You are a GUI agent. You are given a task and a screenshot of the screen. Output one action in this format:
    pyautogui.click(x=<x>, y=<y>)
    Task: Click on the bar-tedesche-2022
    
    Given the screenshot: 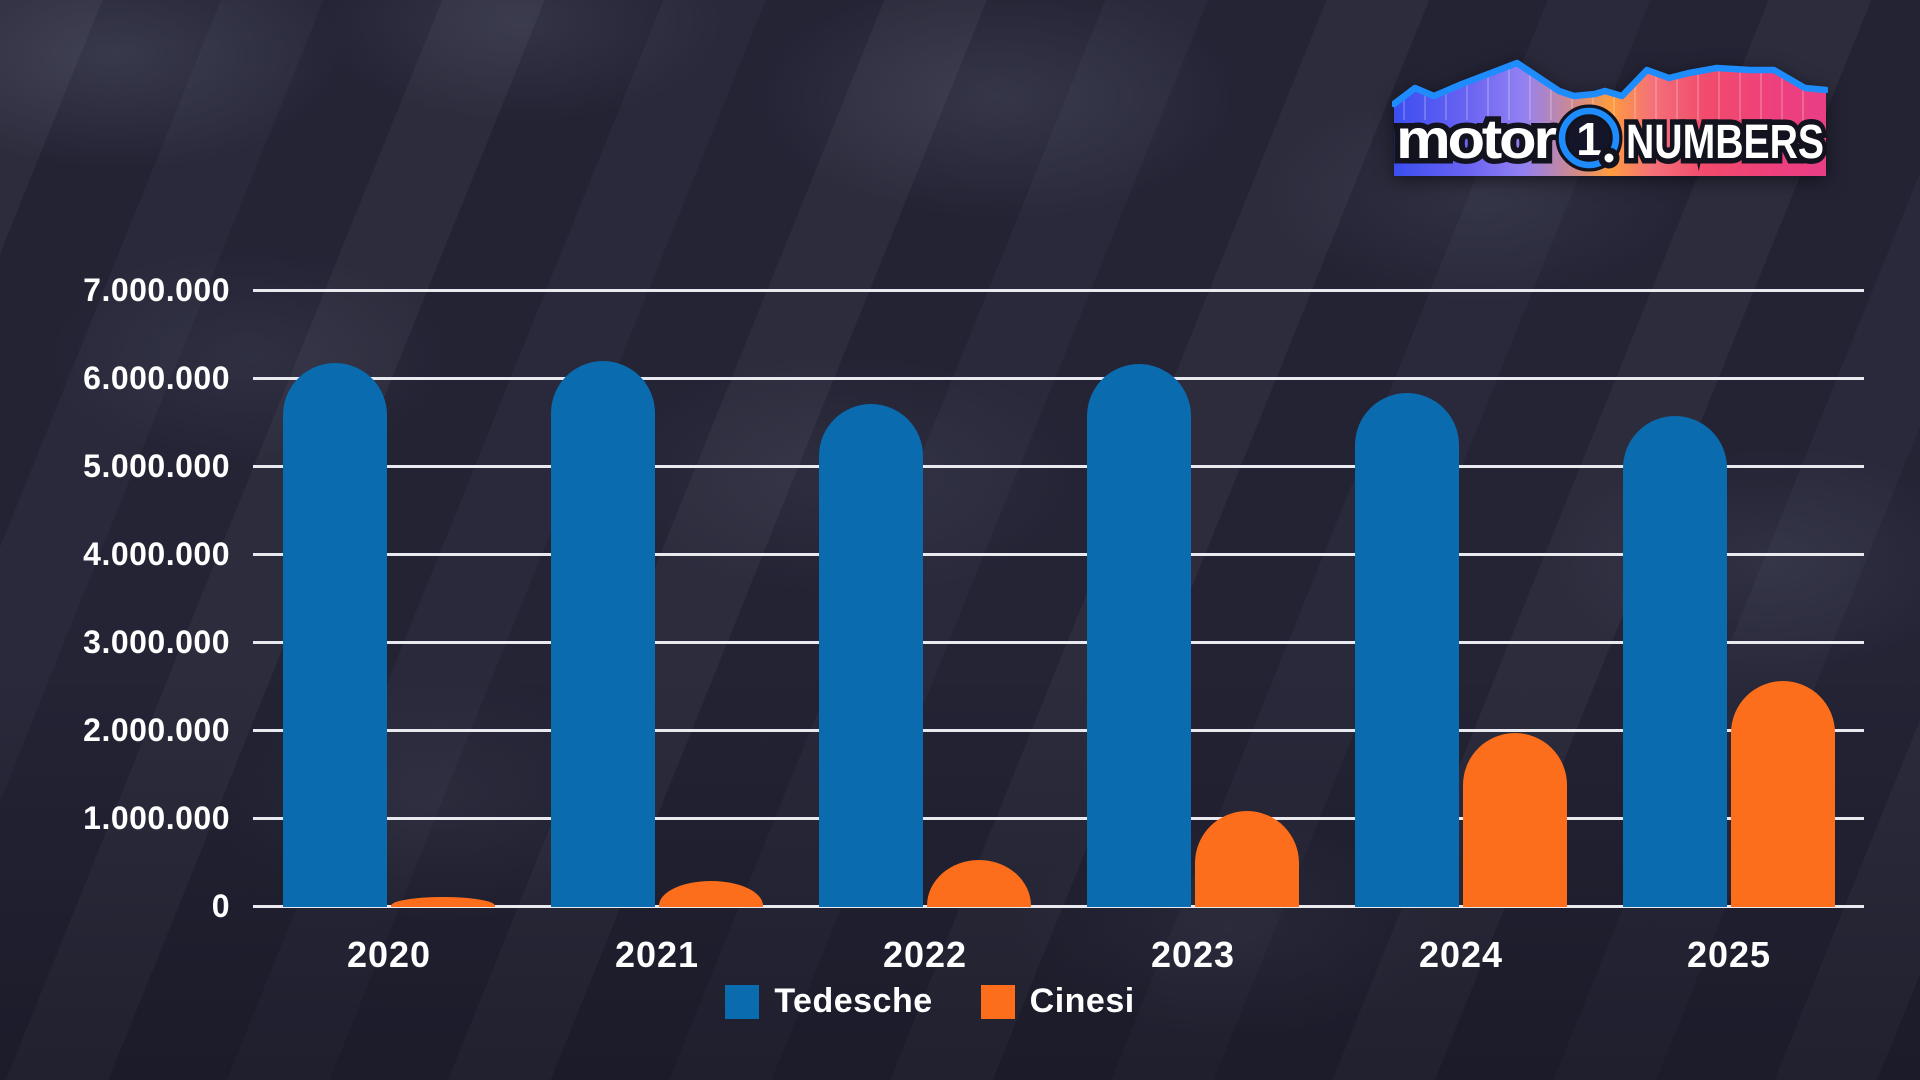 What is the action you would take?
    pyautogui.click(x=871, y=655)
    